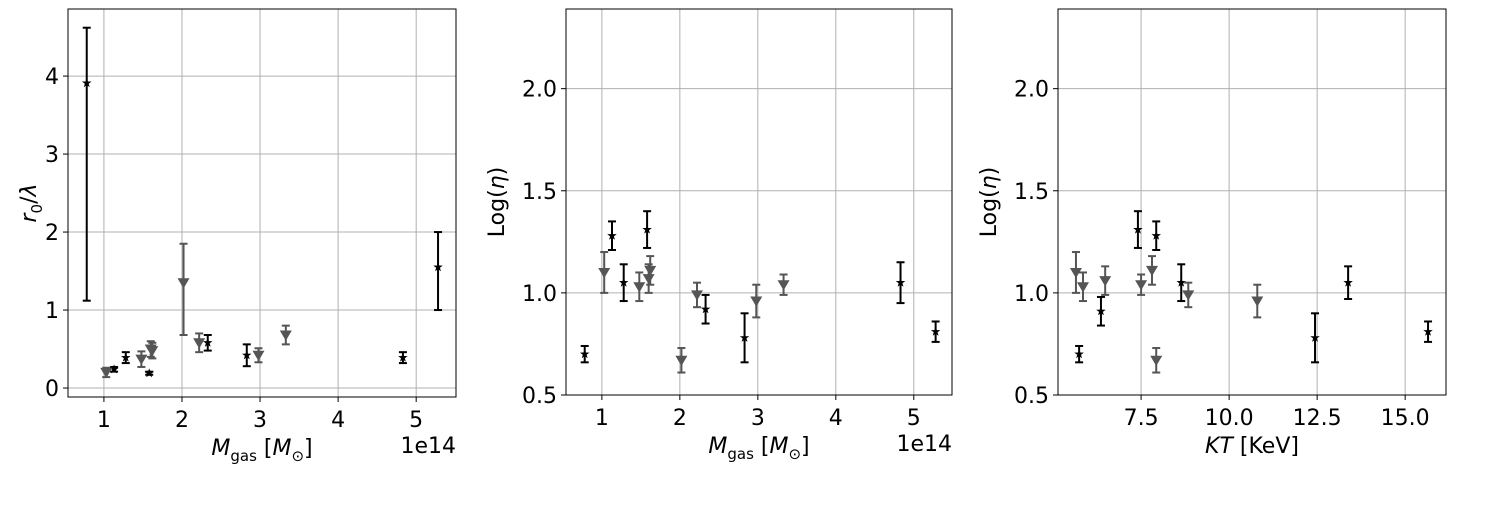 This screenshot has width=1496, height=519. What do you see at coordinates (29, 200) in the screenshot?
I see `label-part: /` at bounding box center [29, 200].